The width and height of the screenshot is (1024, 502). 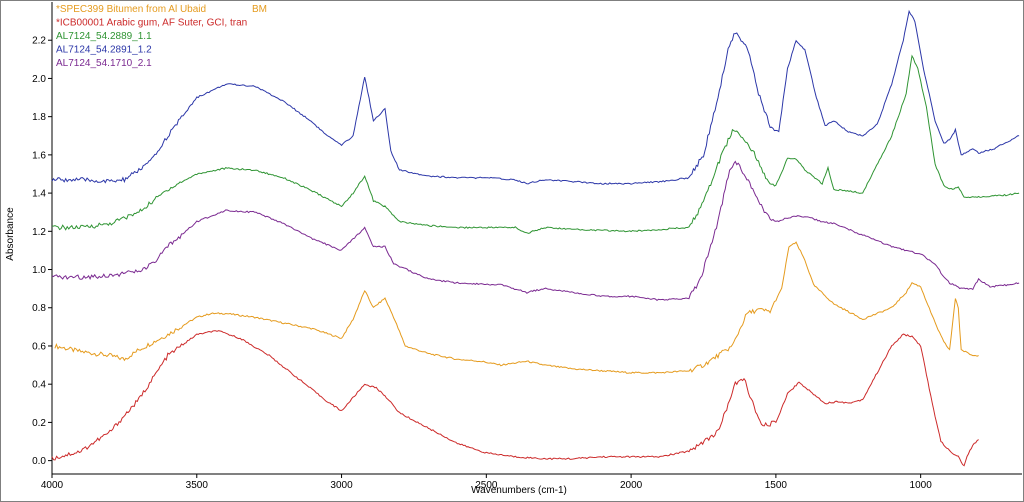 What do you see at coordinates (486, 485) in the screenshot?
I see `x-tick-label: 2500` at bounding box center [486, 485].